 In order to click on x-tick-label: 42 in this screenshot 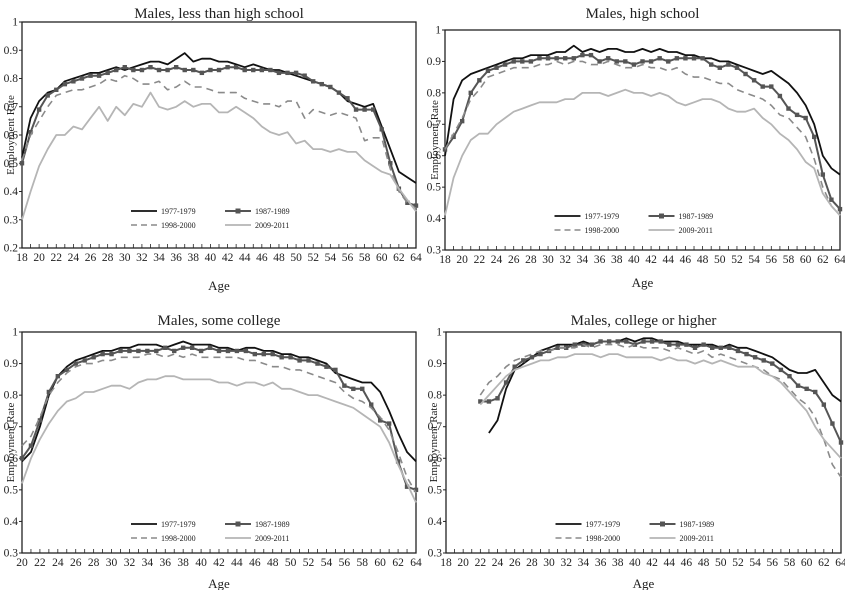, I will do `click(651, 260)`.